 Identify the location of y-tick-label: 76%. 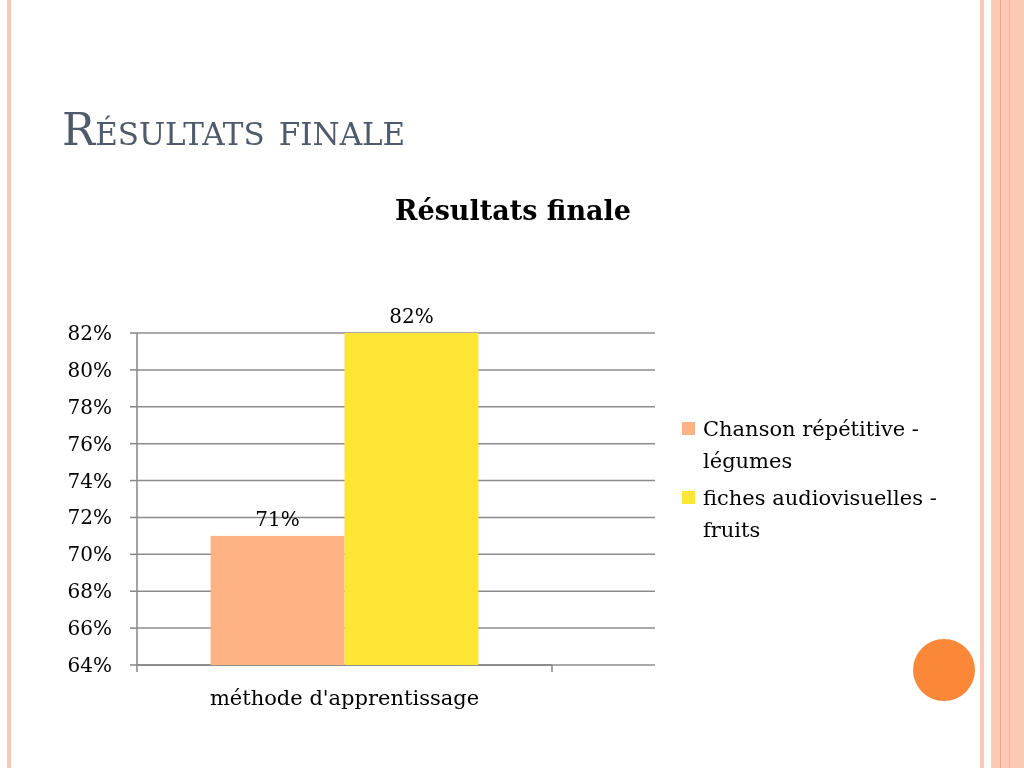
(89, 443).